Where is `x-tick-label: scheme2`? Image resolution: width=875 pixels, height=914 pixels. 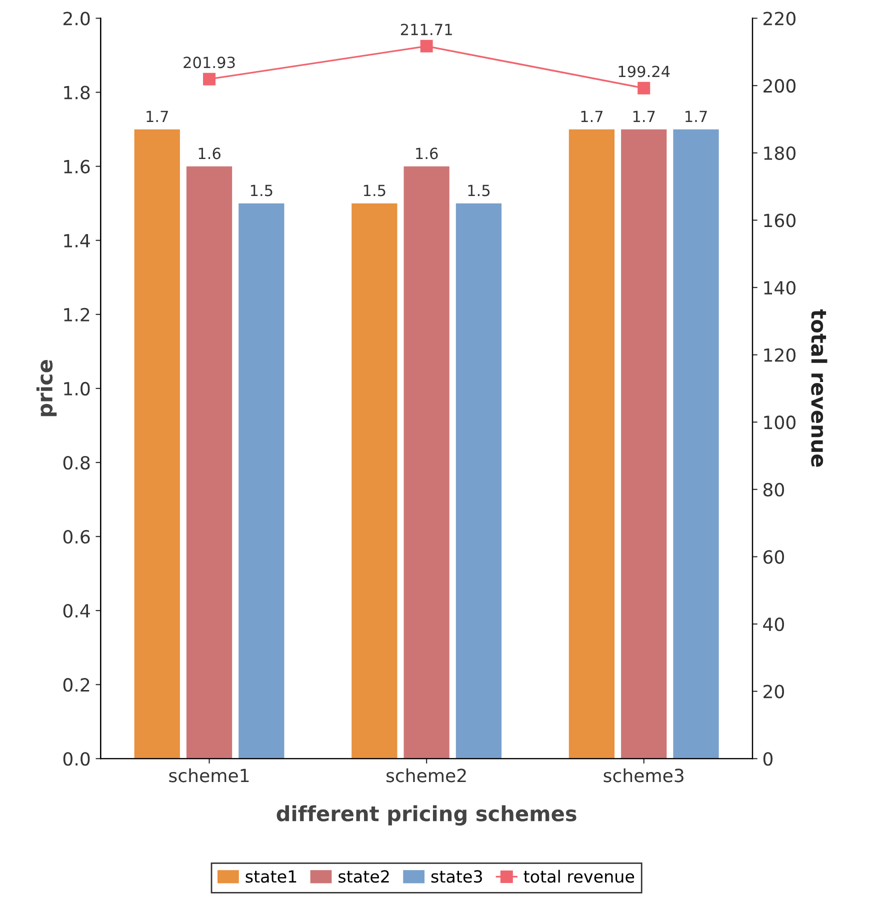 x-tick-label: scheme2 is located at coordinates (426, 775).